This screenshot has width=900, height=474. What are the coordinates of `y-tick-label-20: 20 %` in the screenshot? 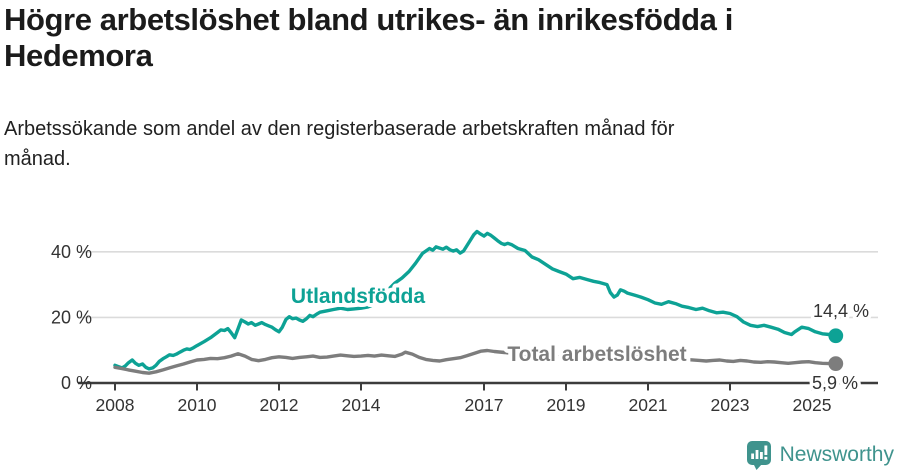 It's located at (71, 317).